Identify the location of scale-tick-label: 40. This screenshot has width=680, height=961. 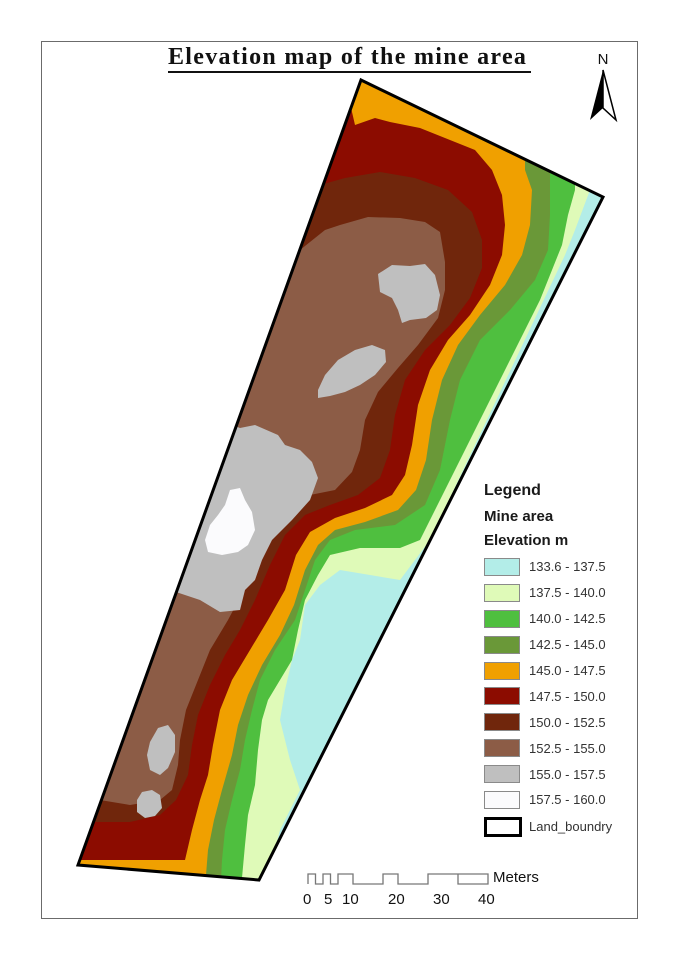
(486, 899).